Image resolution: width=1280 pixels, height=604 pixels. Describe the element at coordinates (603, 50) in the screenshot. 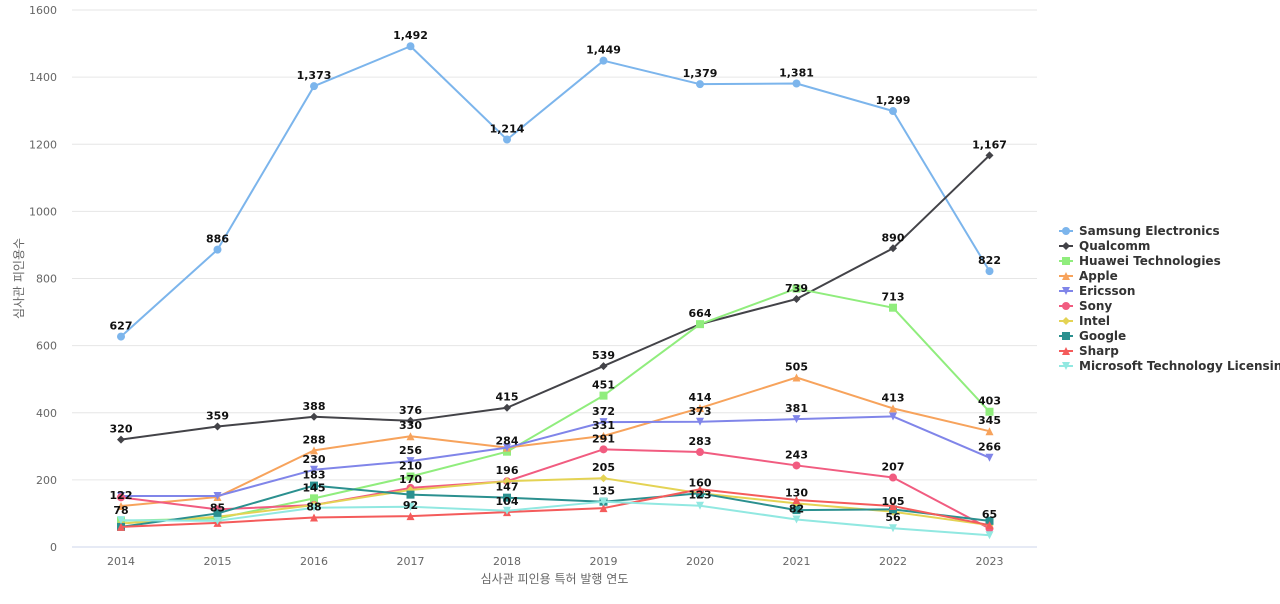

I see `data-label: 1,449` at that location.